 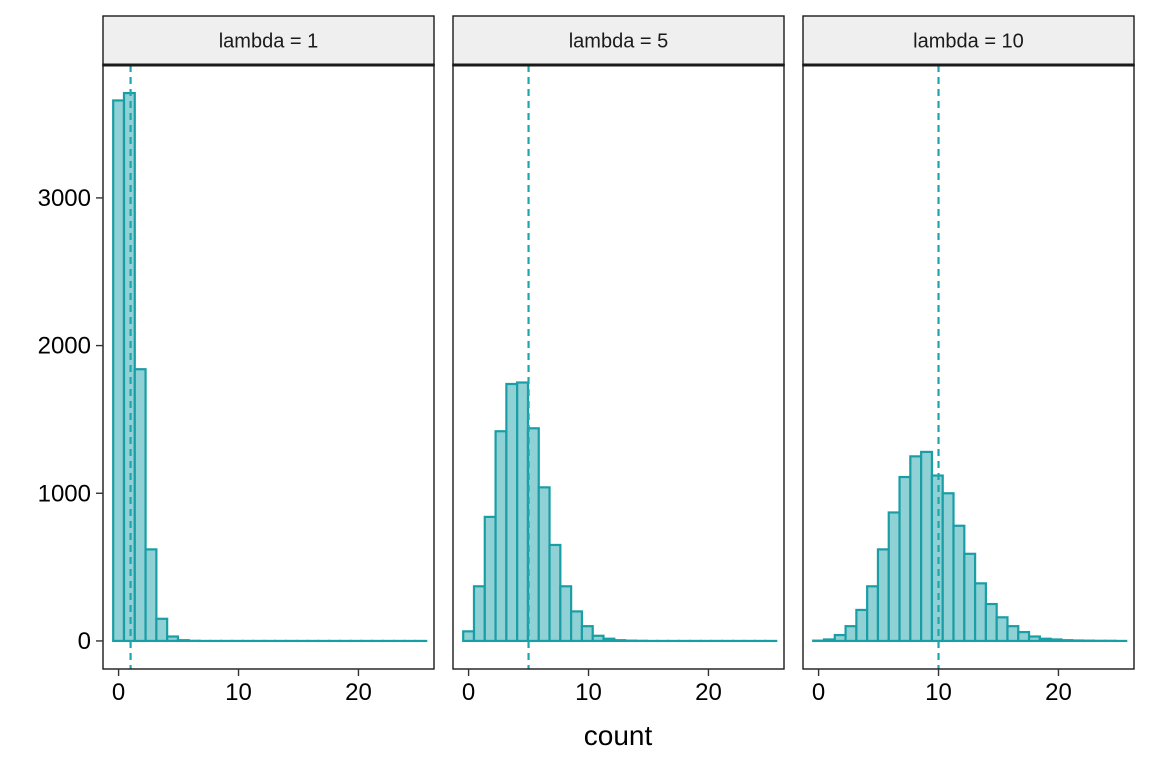 I want to click on facet-strip-label: lambda = 10, so click(x=968, y=42).